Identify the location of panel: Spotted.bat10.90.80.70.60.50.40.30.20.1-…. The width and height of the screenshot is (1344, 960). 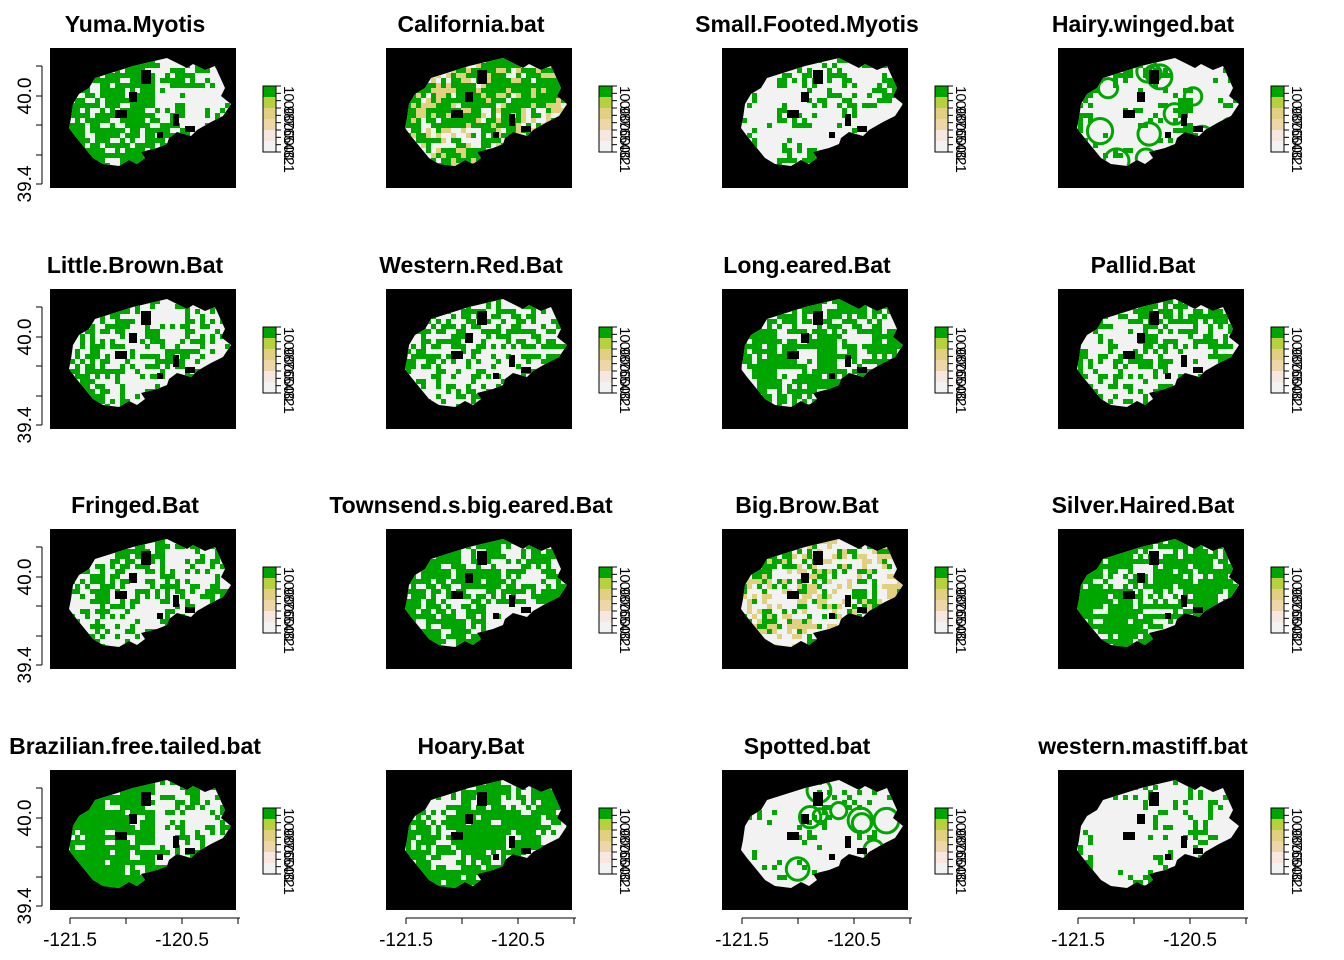
(842, 842).